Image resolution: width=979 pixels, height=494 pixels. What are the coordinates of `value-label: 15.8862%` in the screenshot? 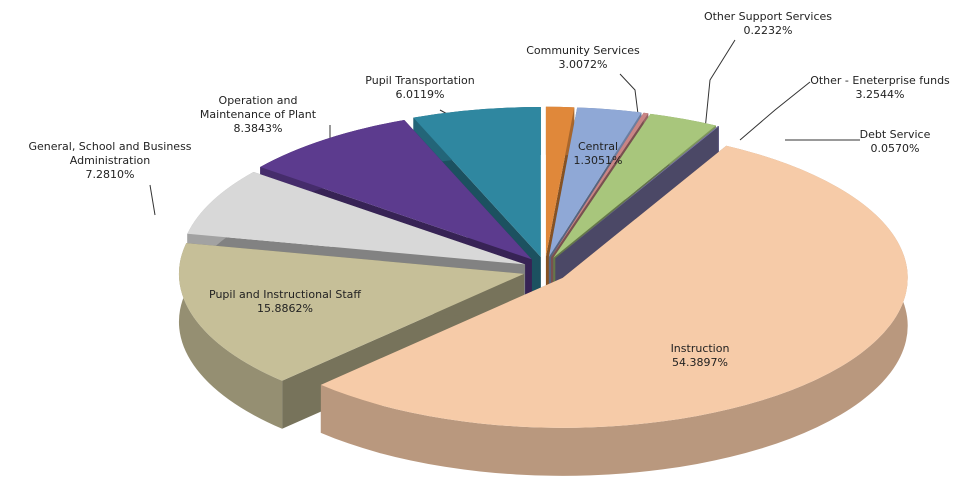 It's located at (285, 308).